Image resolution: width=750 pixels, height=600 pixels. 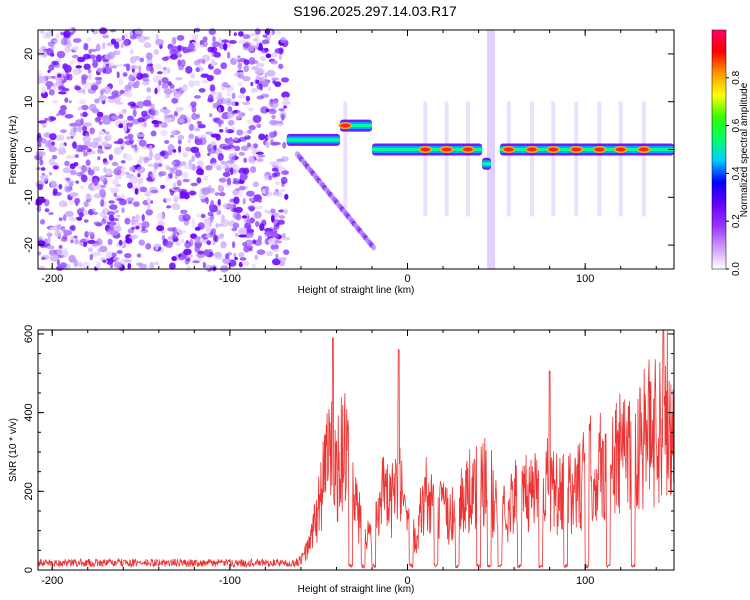 What do you see at coordinates (491, 149) in the screenshot?
I see `vertical-streak` at bounding box center [491, 149].